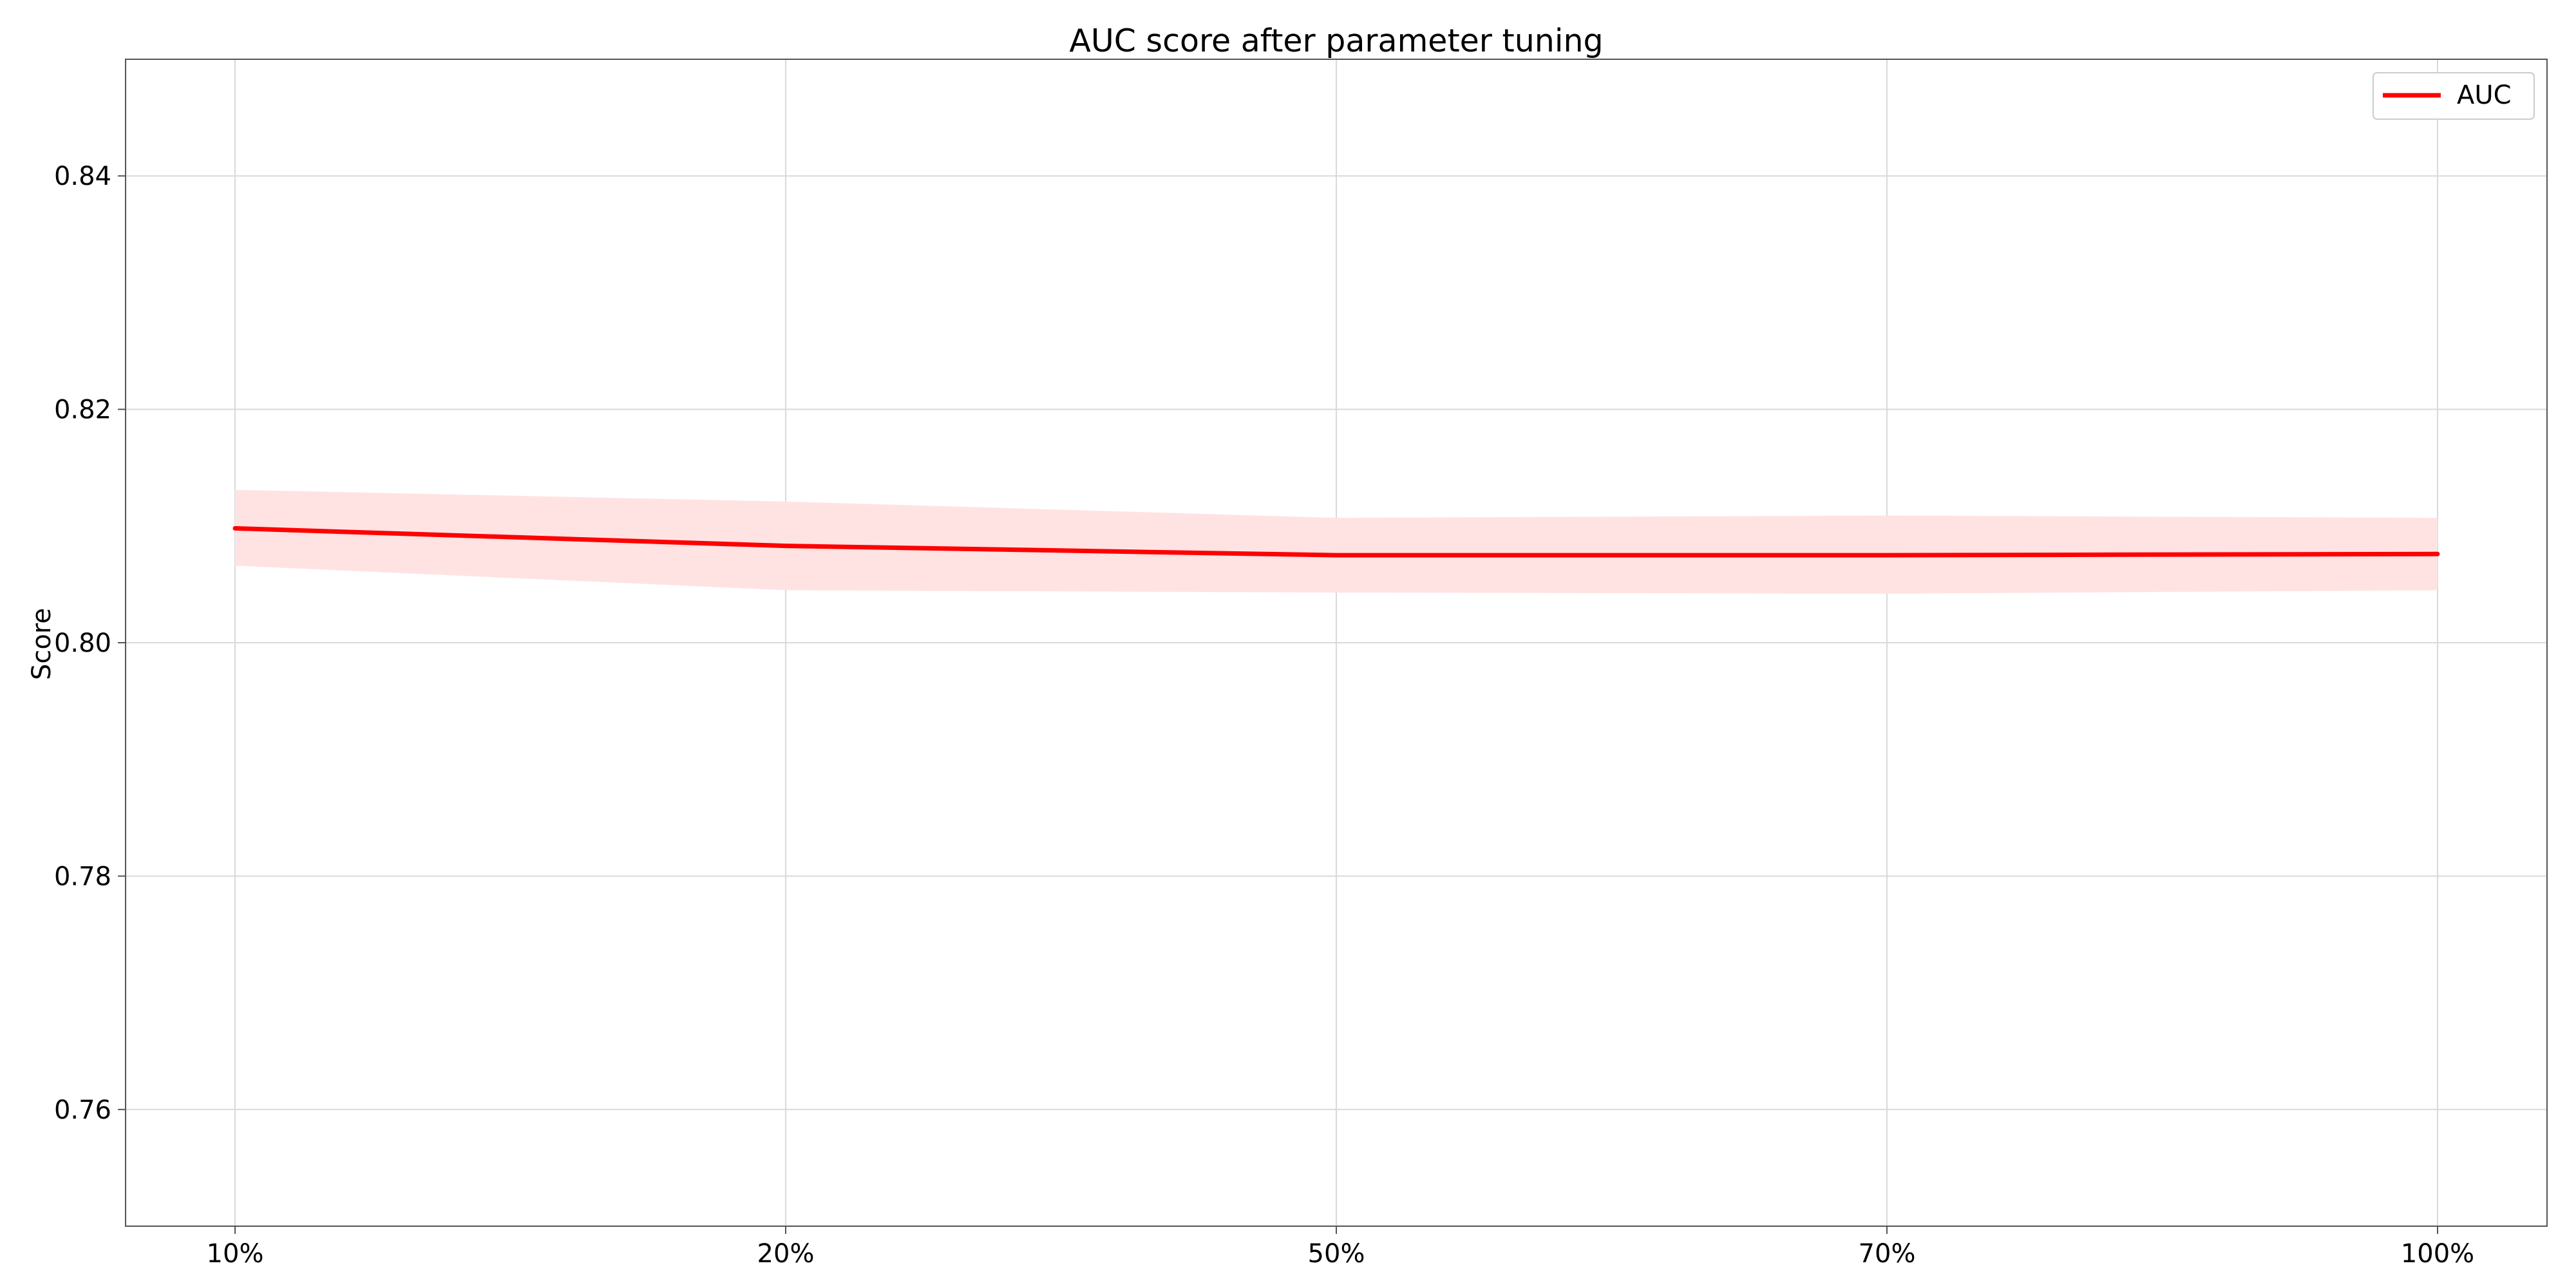  I want to click on x-tick-label: 20%, so click(786, 1254).